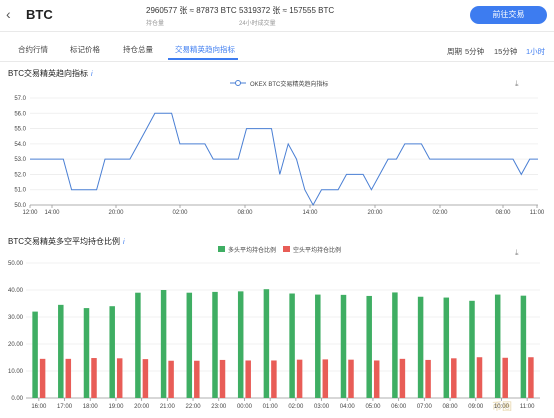 Image resolution: width=554 pixels, height=418 pixels. Describe the element at coordinates (454, 51) in the screenshot. I see `period-label: 周期` at that location.